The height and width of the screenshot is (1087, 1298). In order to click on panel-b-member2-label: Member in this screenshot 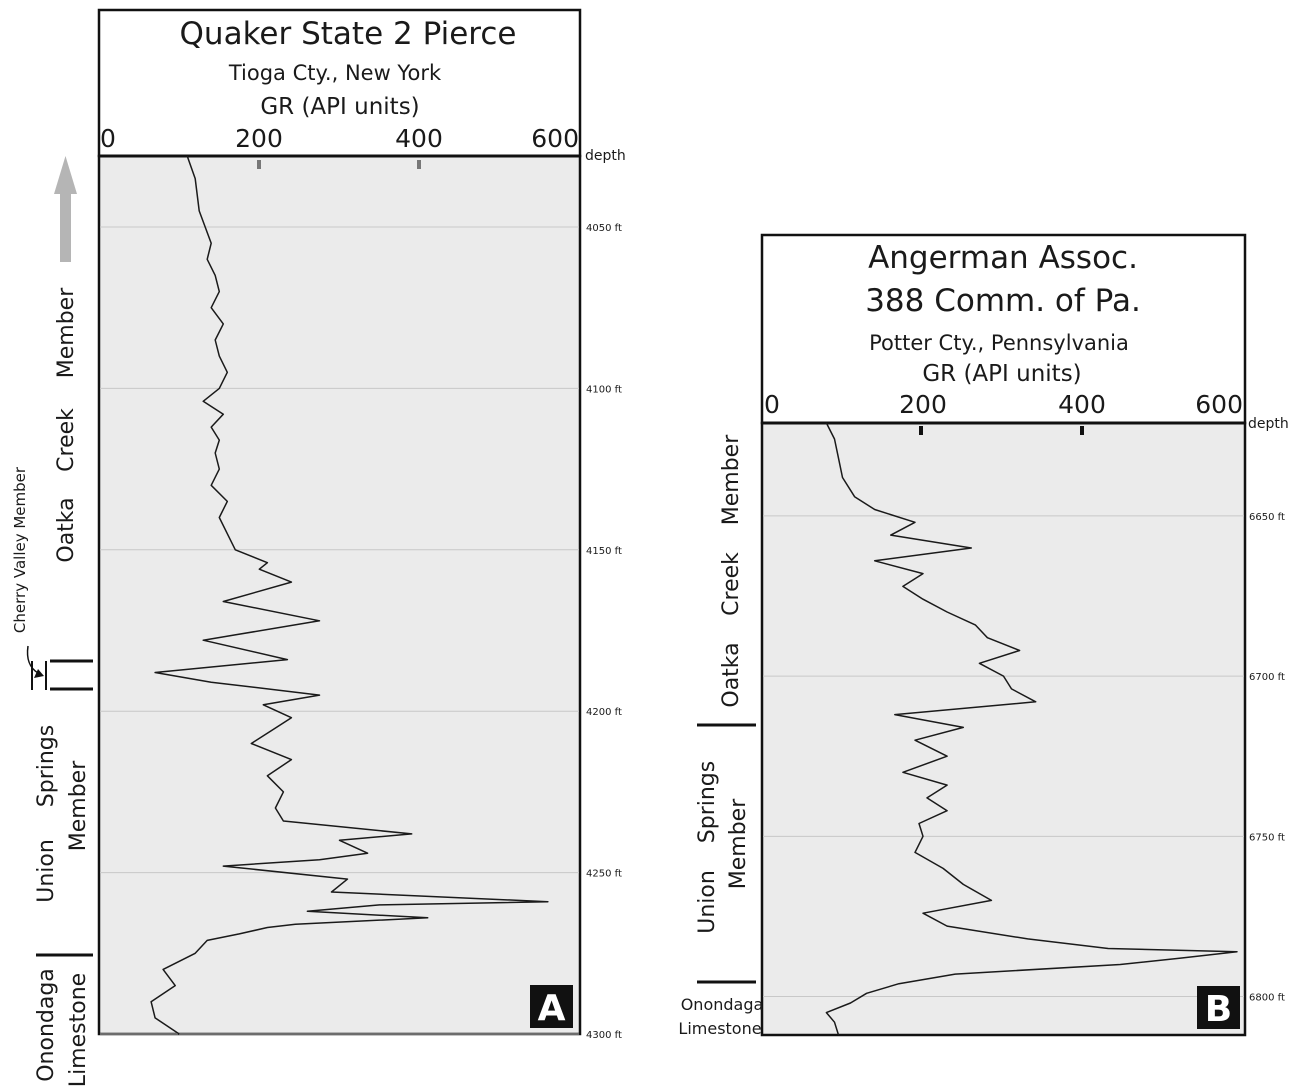, I will do `click(738, 843)`.